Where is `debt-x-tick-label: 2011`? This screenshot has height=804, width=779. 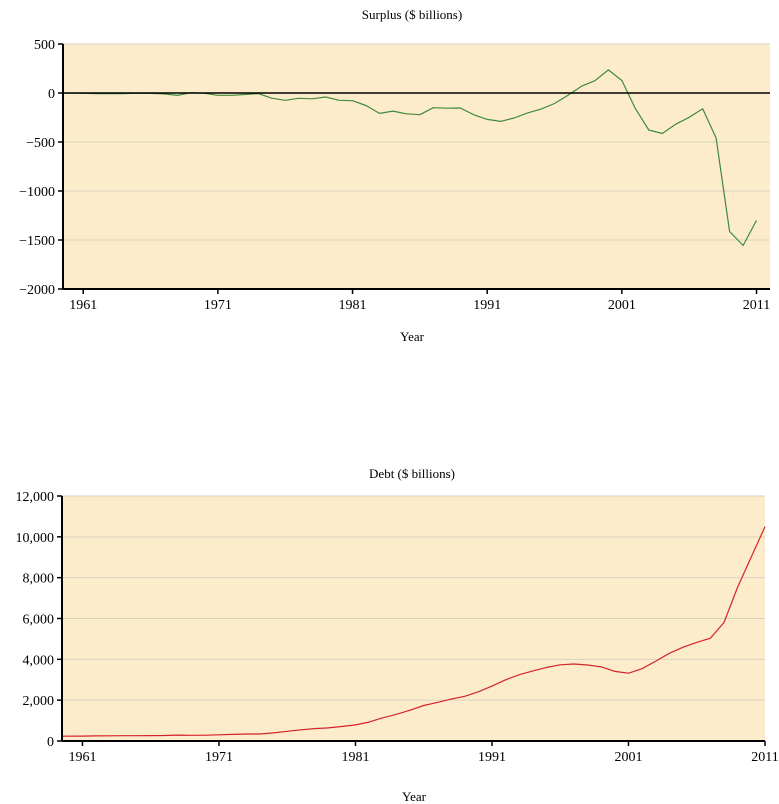
debt-x-tick-label: 2011 is located at coordinates (764, 757).